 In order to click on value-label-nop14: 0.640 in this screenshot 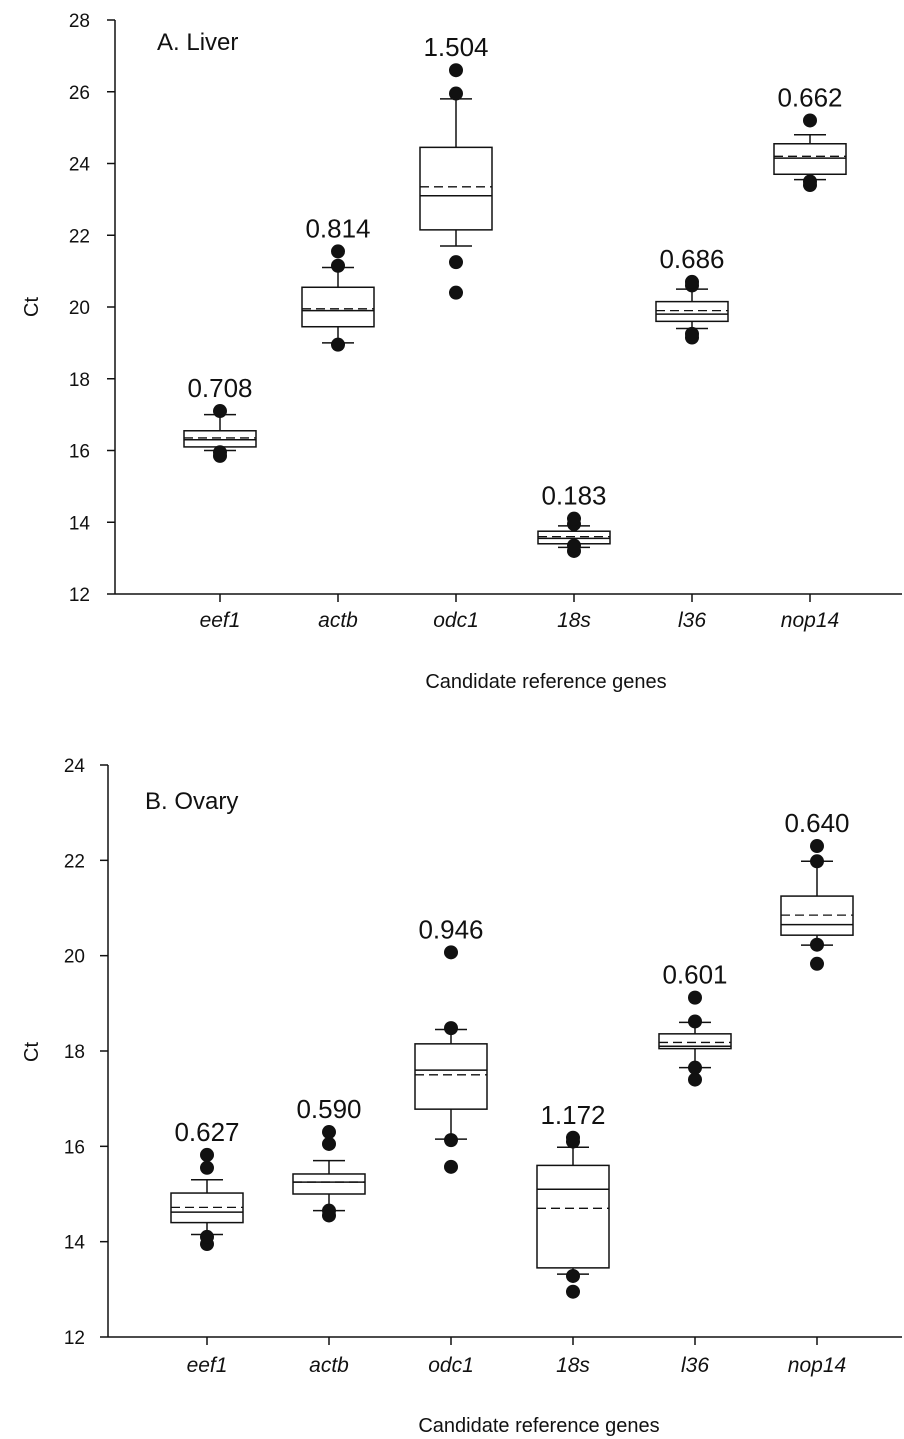, I will do `click(816, 823)`.